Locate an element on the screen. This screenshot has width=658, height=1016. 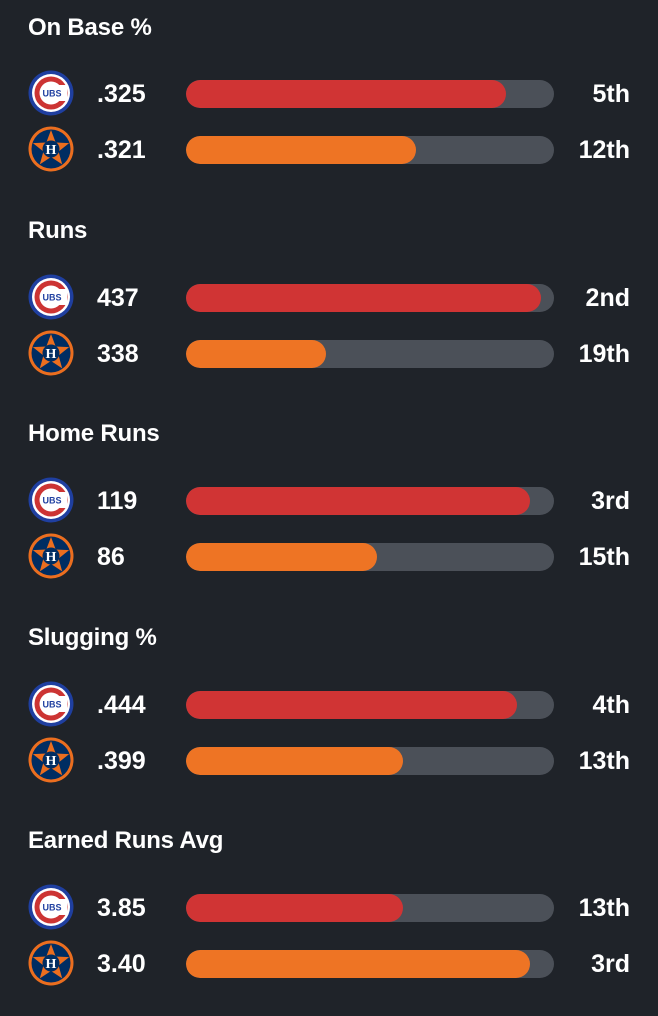
stat-title: Slugging % is located at coordinates (92, 637).